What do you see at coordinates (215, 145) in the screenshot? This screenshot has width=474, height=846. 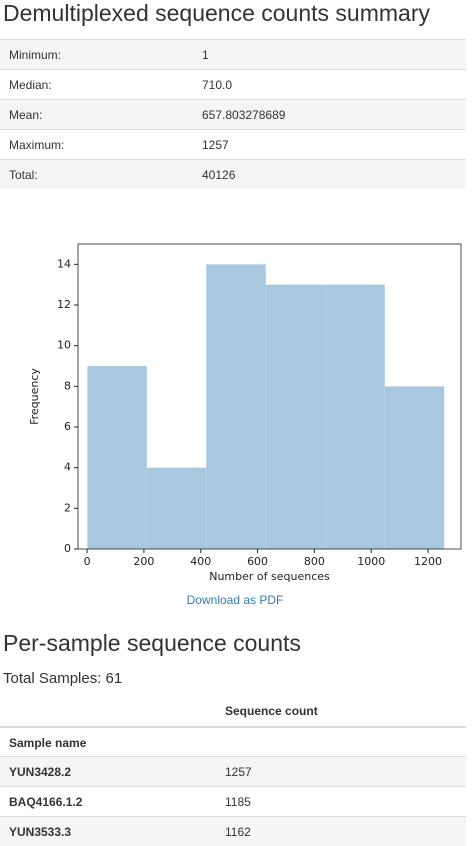 I see `summary-value: 1257` at bounding box center [215, 145].